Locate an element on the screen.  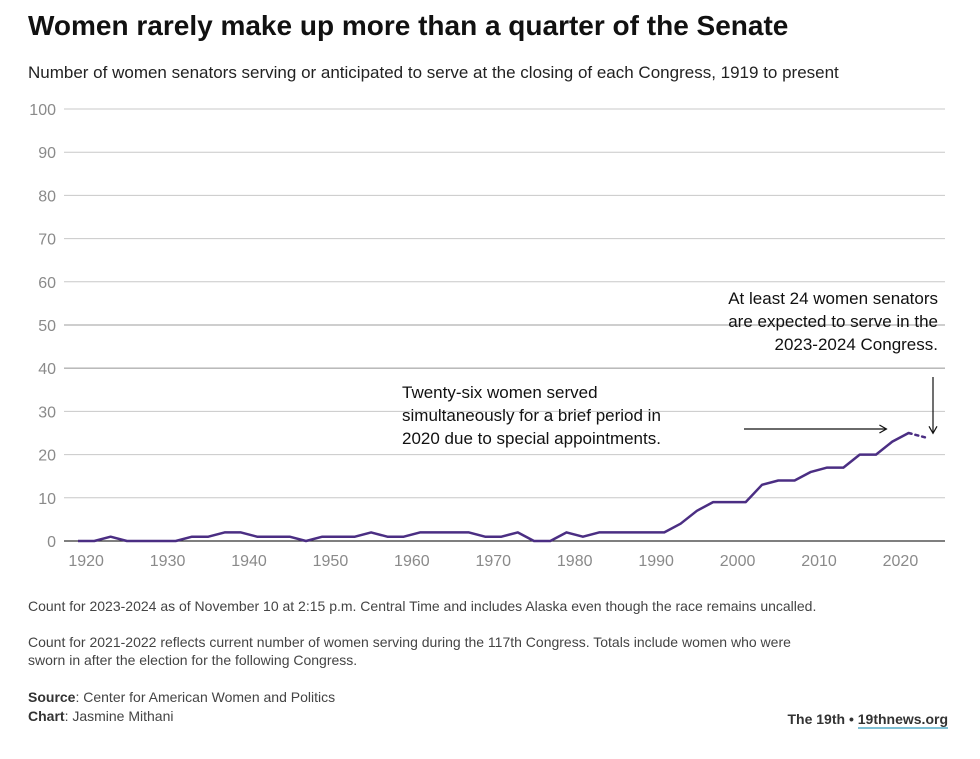
annotation-2-line-2: are expected to serve in the is located at coordinates (833, 321).